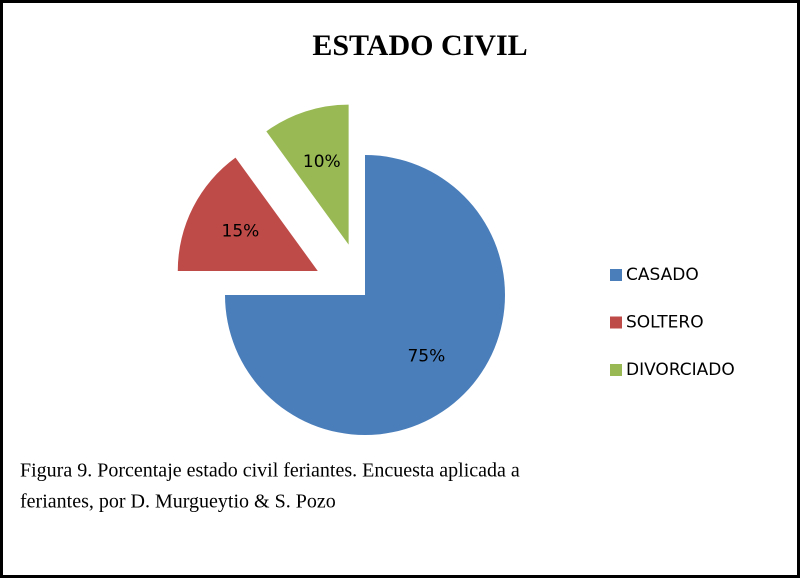  Describe the element at coordinates (241, 232) in the screenshot. I see `data-label: 15%` at that location.